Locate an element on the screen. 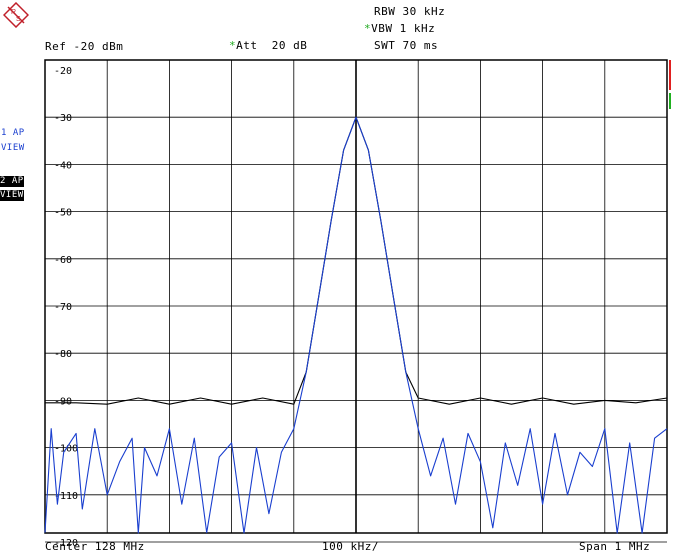 Image resolution: width=673 pixels, height=556 pixels. span-readout: Span 1 MHz is located at coordinates (615, 546).